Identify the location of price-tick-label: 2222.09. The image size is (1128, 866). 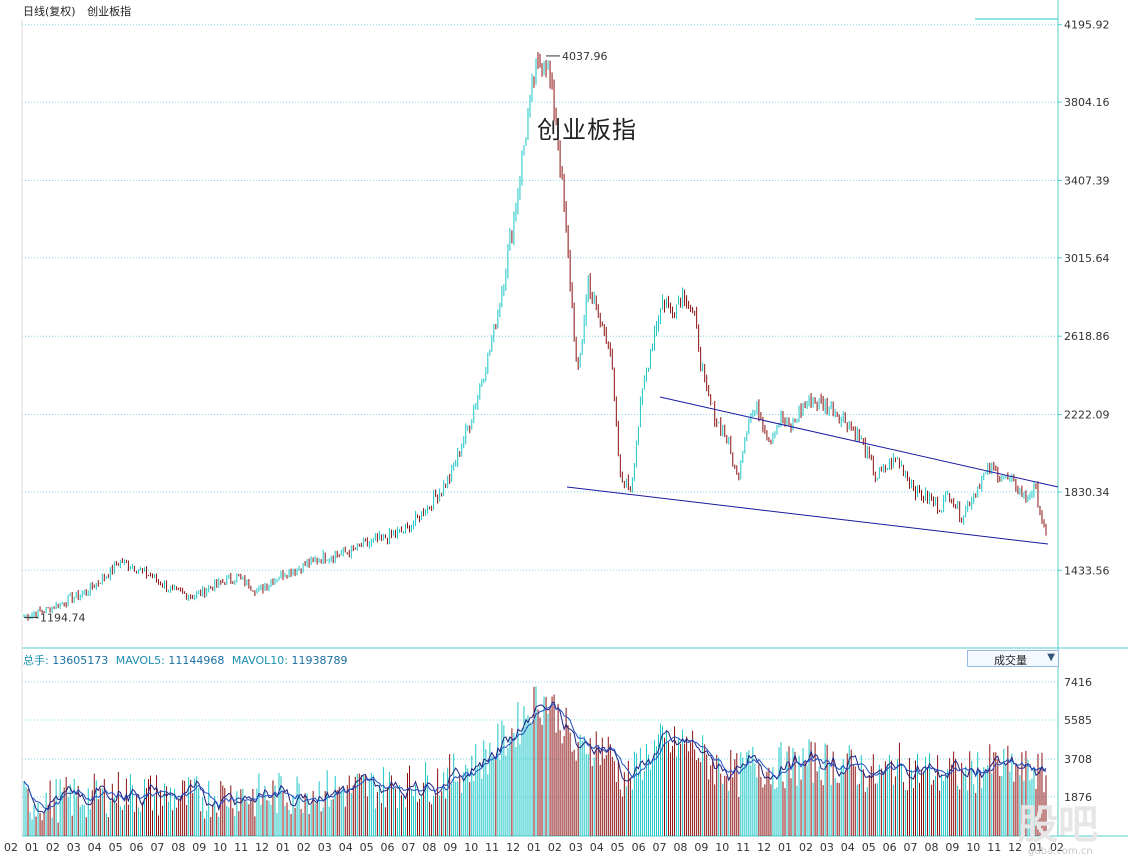
(1087, 415).